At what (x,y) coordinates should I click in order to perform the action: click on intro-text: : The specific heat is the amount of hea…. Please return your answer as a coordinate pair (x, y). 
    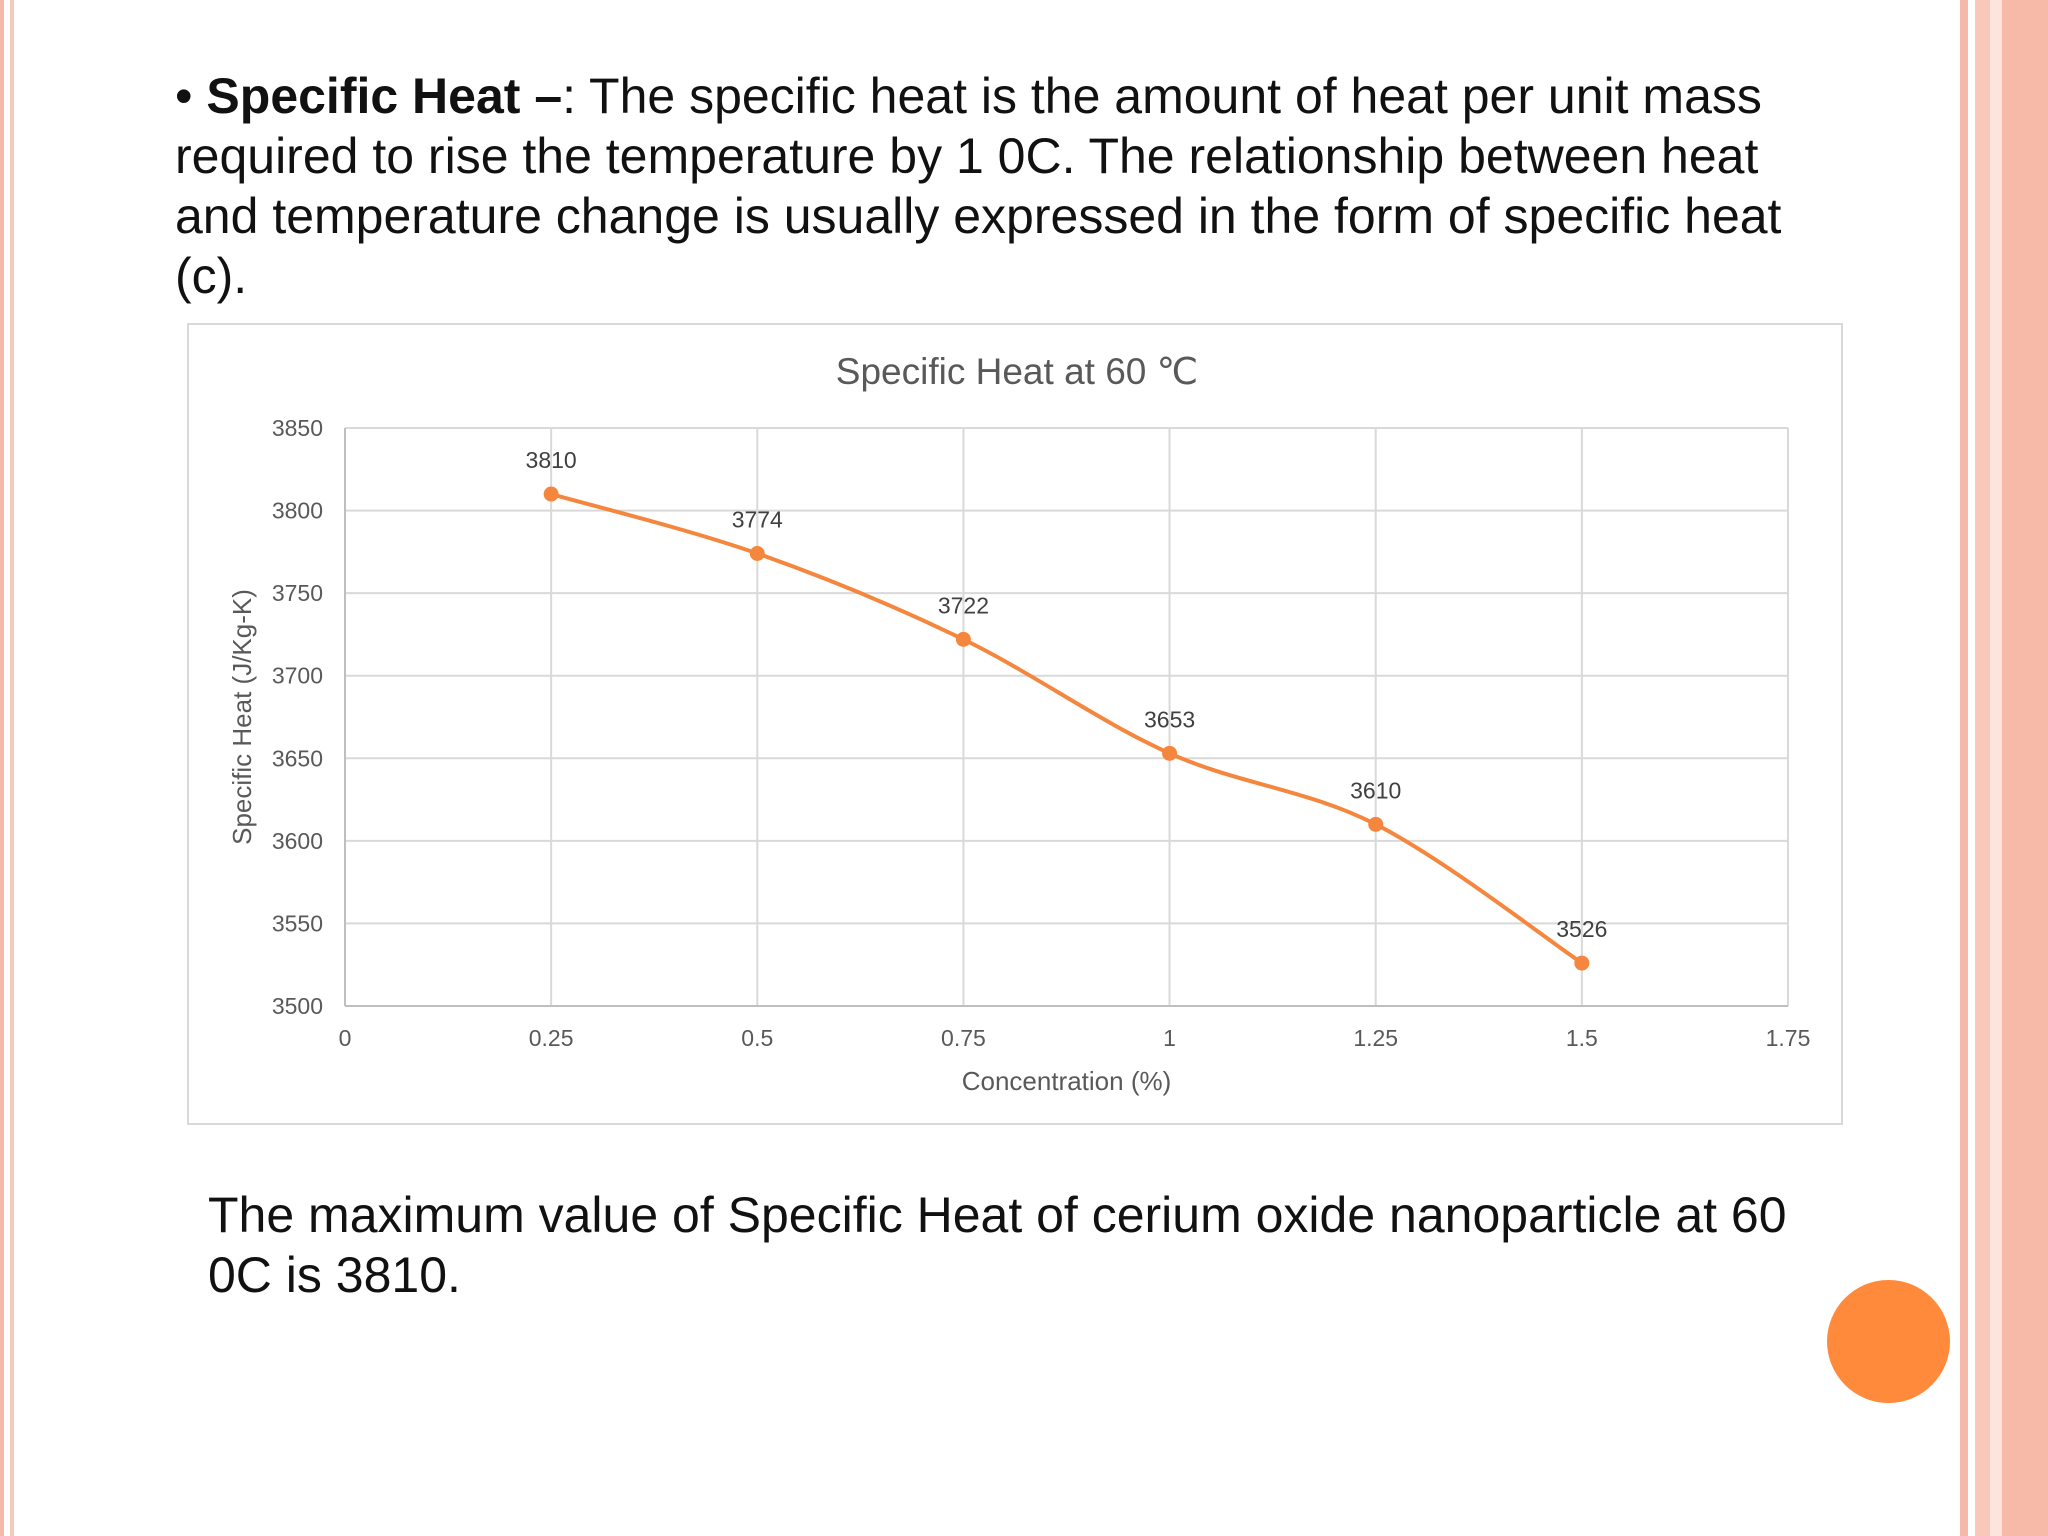
    Looking at the image, I should click on (978, 186).